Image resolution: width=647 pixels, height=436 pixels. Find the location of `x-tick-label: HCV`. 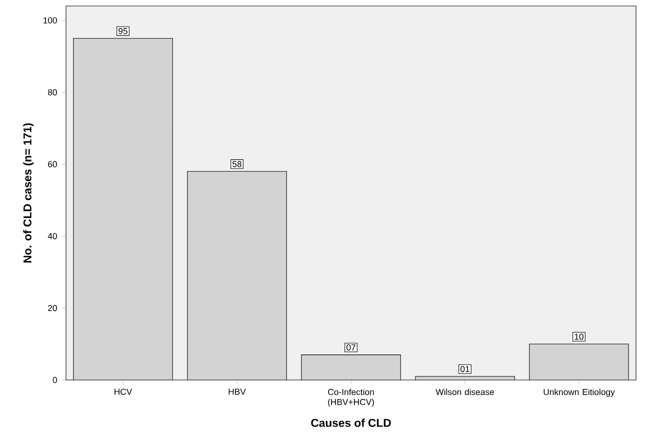

x-tick-label: HCV is located at coordinates (123, 391).